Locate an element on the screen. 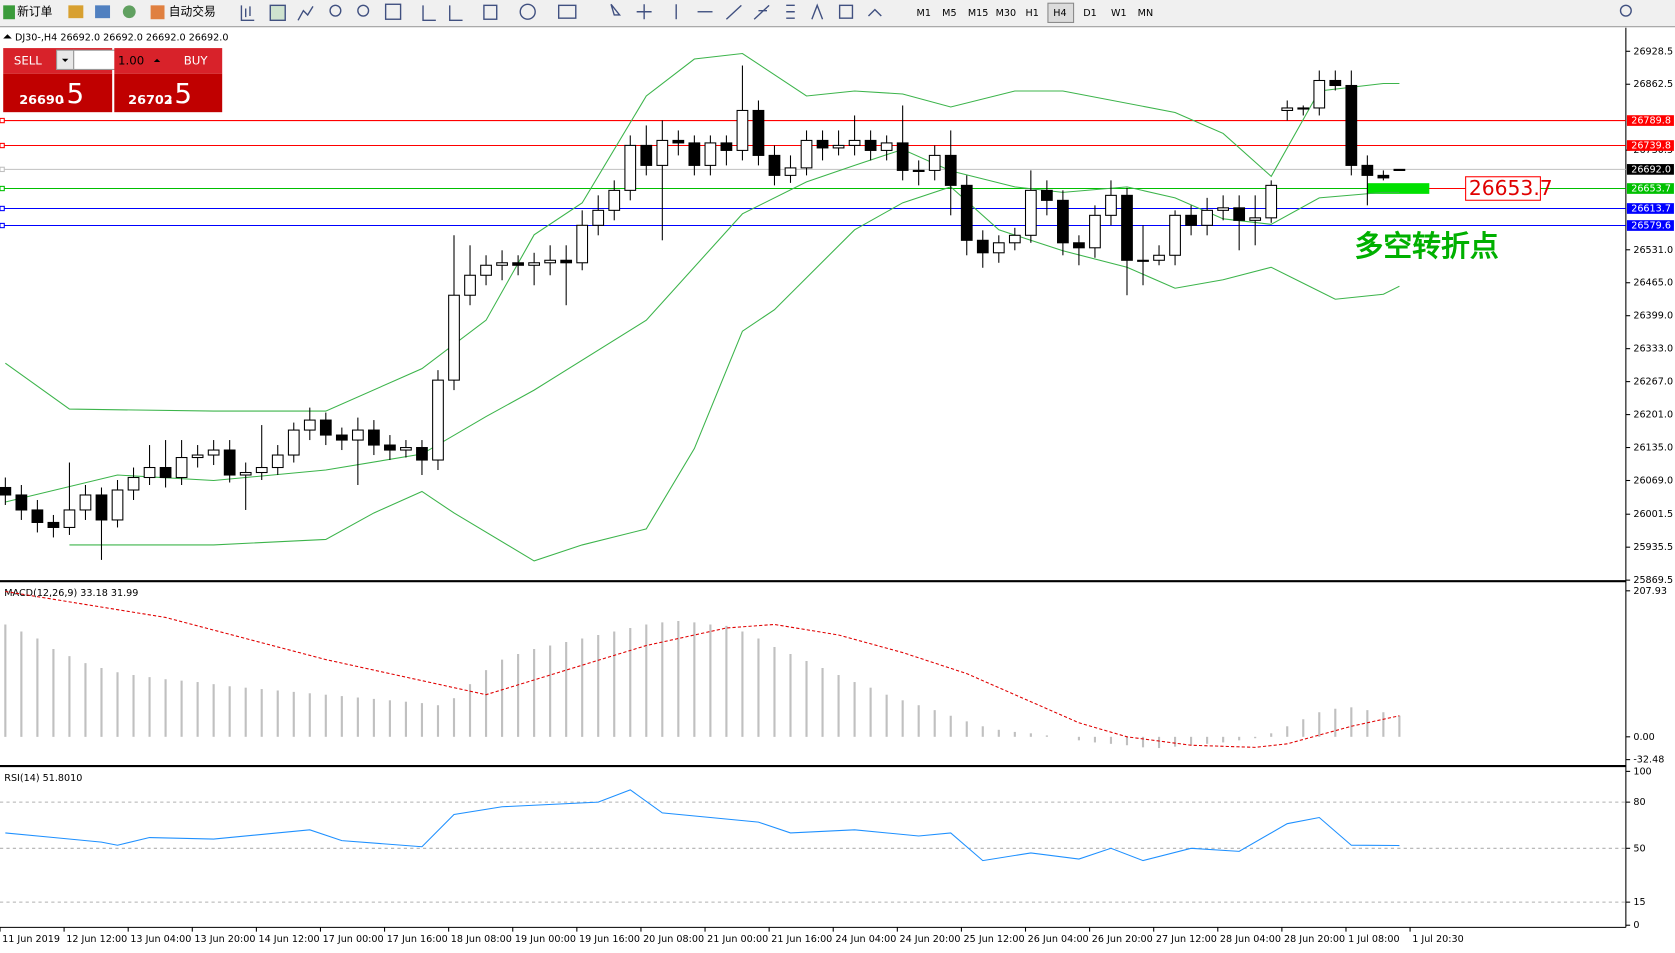 This screenshot has height=953, width=1675. buy-price-box is located at coordinates (168, 93).